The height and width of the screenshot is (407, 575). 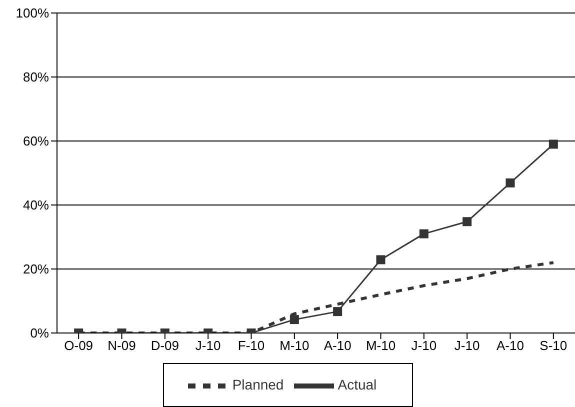 I want to click on y-tick-label: 0%, so click(x=40, y=333).